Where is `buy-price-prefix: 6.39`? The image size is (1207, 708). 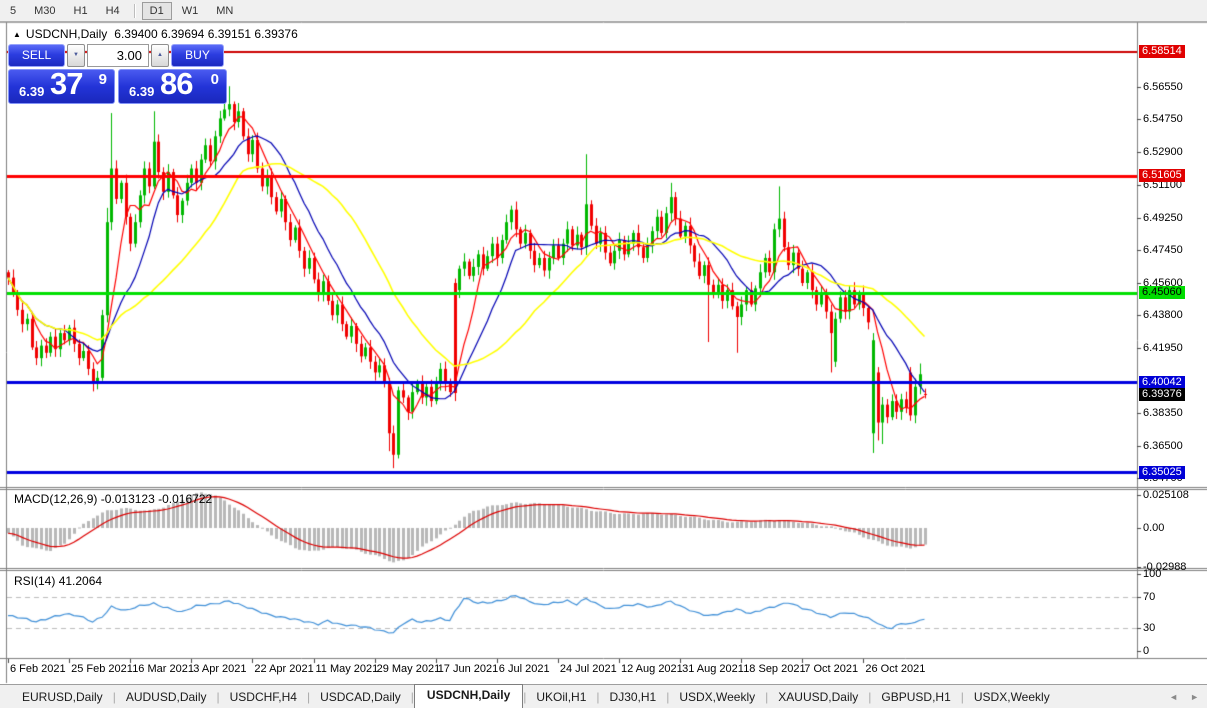 buy-price-prefix: 6.39 is located at coordinates (142, 91).